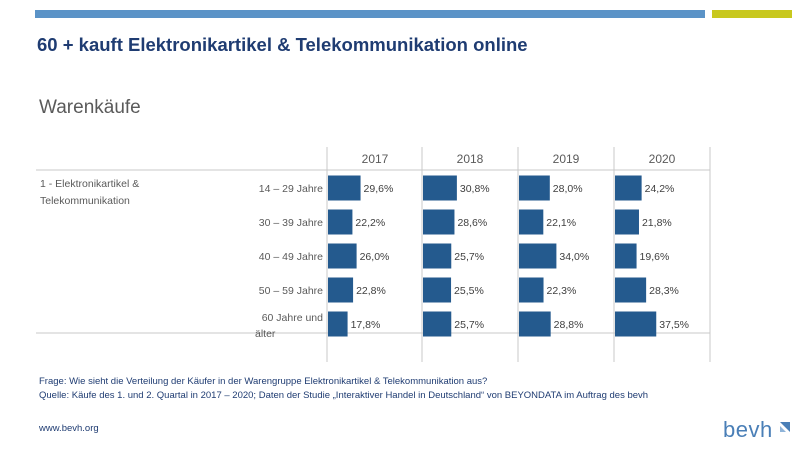 The image size is (800, 455). What do you see at coordinates (291, 223) in the screenshot?
I see `age-group-label: 30 – 39 Jahre` at bounding box center [291, 223].